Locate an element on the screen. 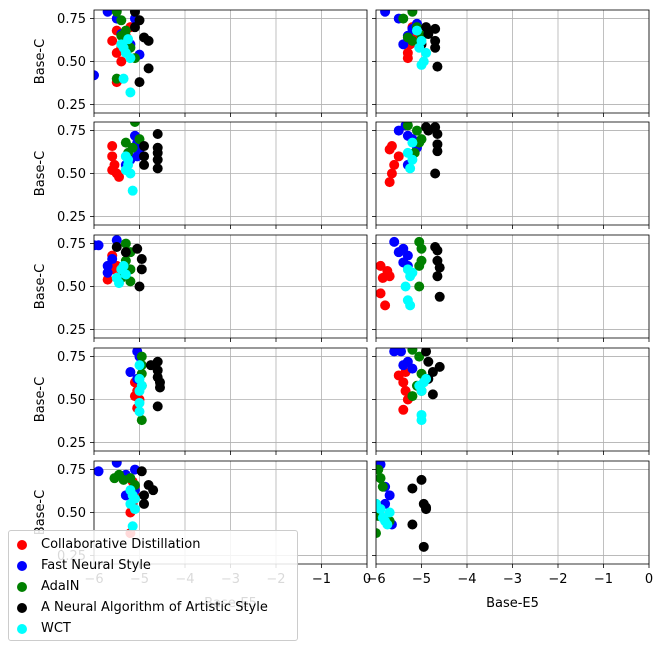 Image resolution: width=665 pixels, height=646 pixels. x-tick-label: −1 is located at coordinates (603, 579).